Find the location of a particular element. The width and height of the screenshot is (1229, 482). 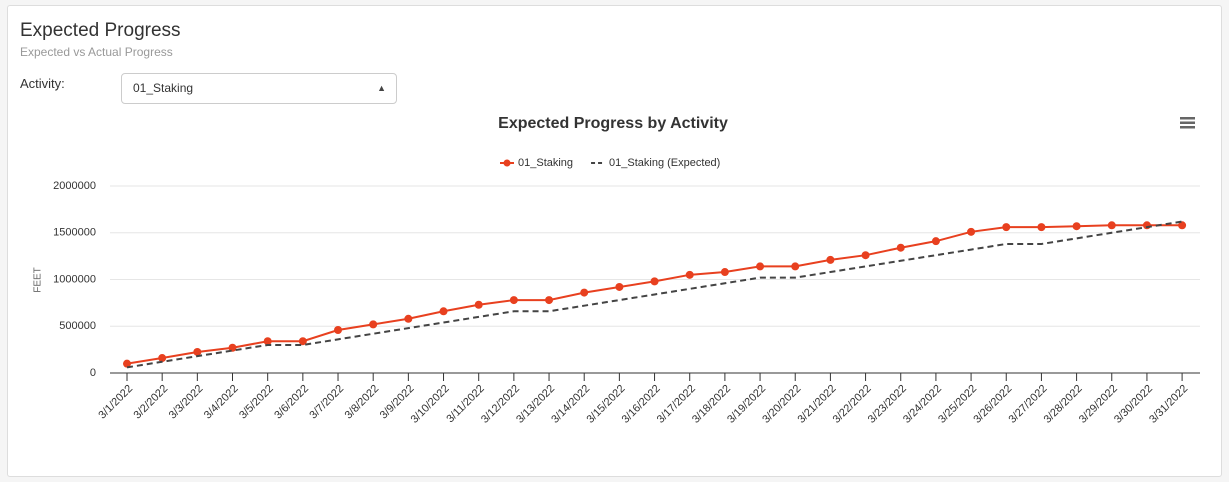

page-subtitle: Expected vs Actual Progress is located at coordinates (96, 52).